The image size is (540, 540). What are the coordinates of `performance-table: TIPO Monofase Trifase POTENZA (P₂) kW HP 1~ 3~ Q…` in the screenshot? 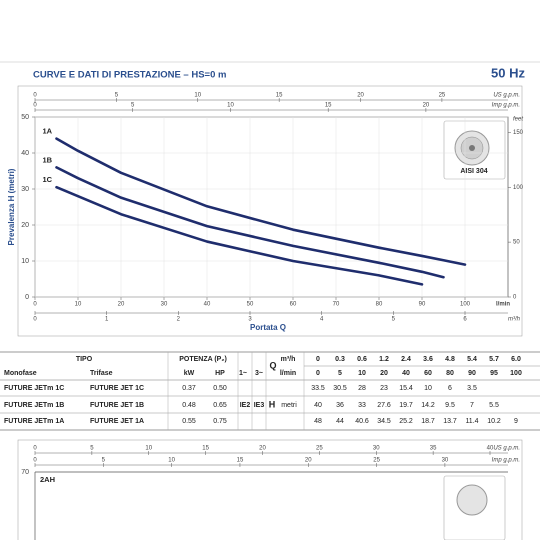 It's located at (270, 391).